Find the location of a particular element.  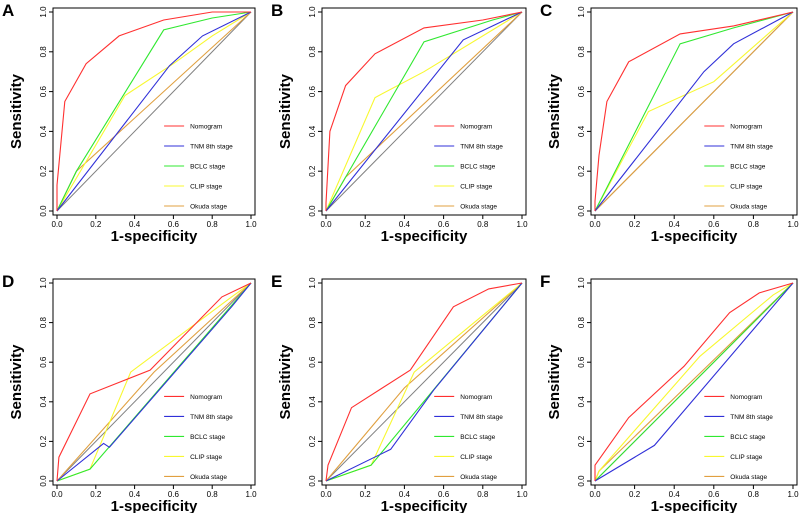

panel-label-b: B is located at coordinates (277, 10).